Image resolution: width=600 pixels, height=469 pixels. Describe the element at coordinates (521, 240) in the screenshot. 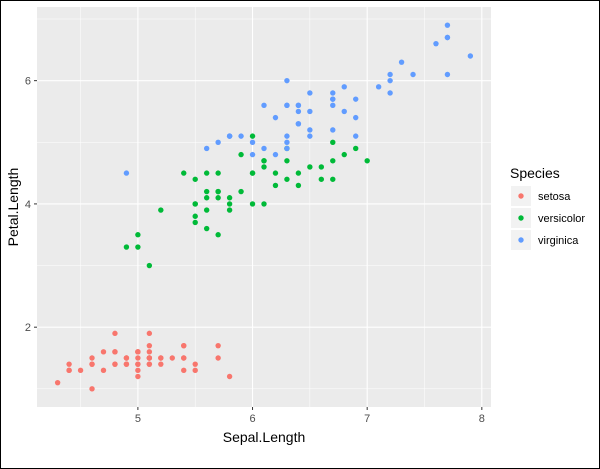

I see `legend-marker-virginica` at that location.